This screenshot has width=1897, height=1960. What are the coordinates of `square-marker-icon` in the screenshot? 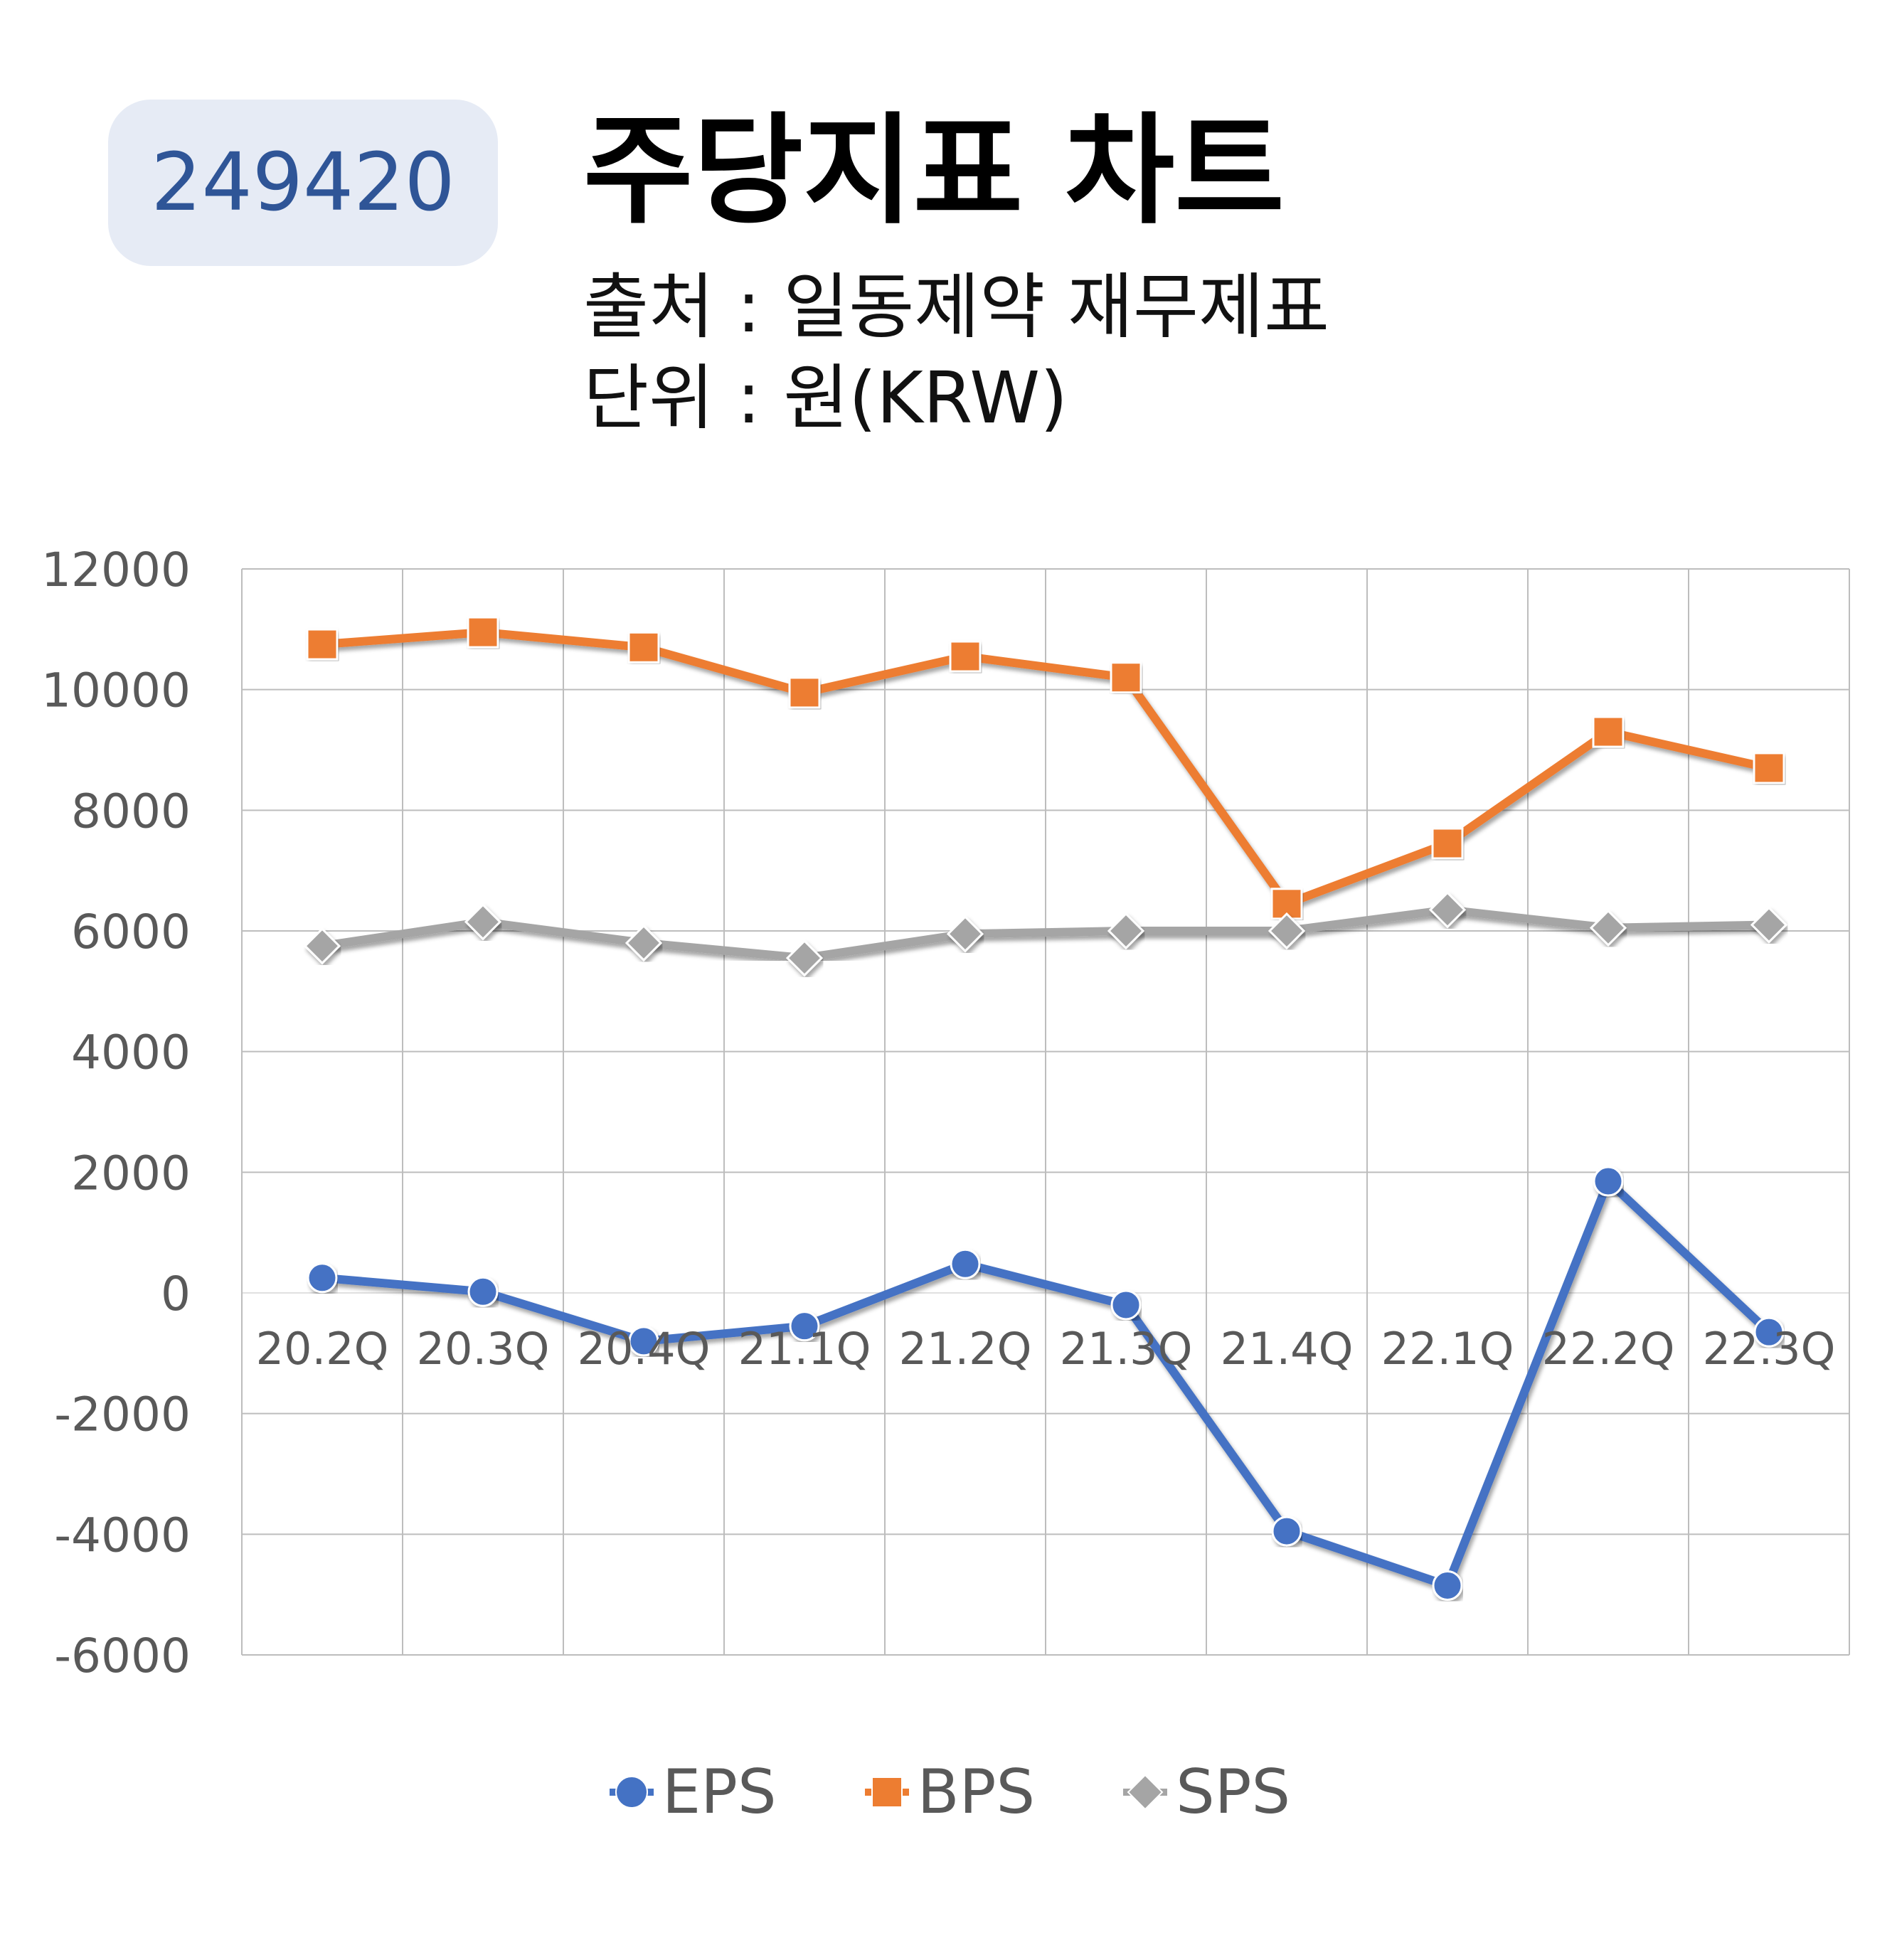 It's located at (886, 1792).